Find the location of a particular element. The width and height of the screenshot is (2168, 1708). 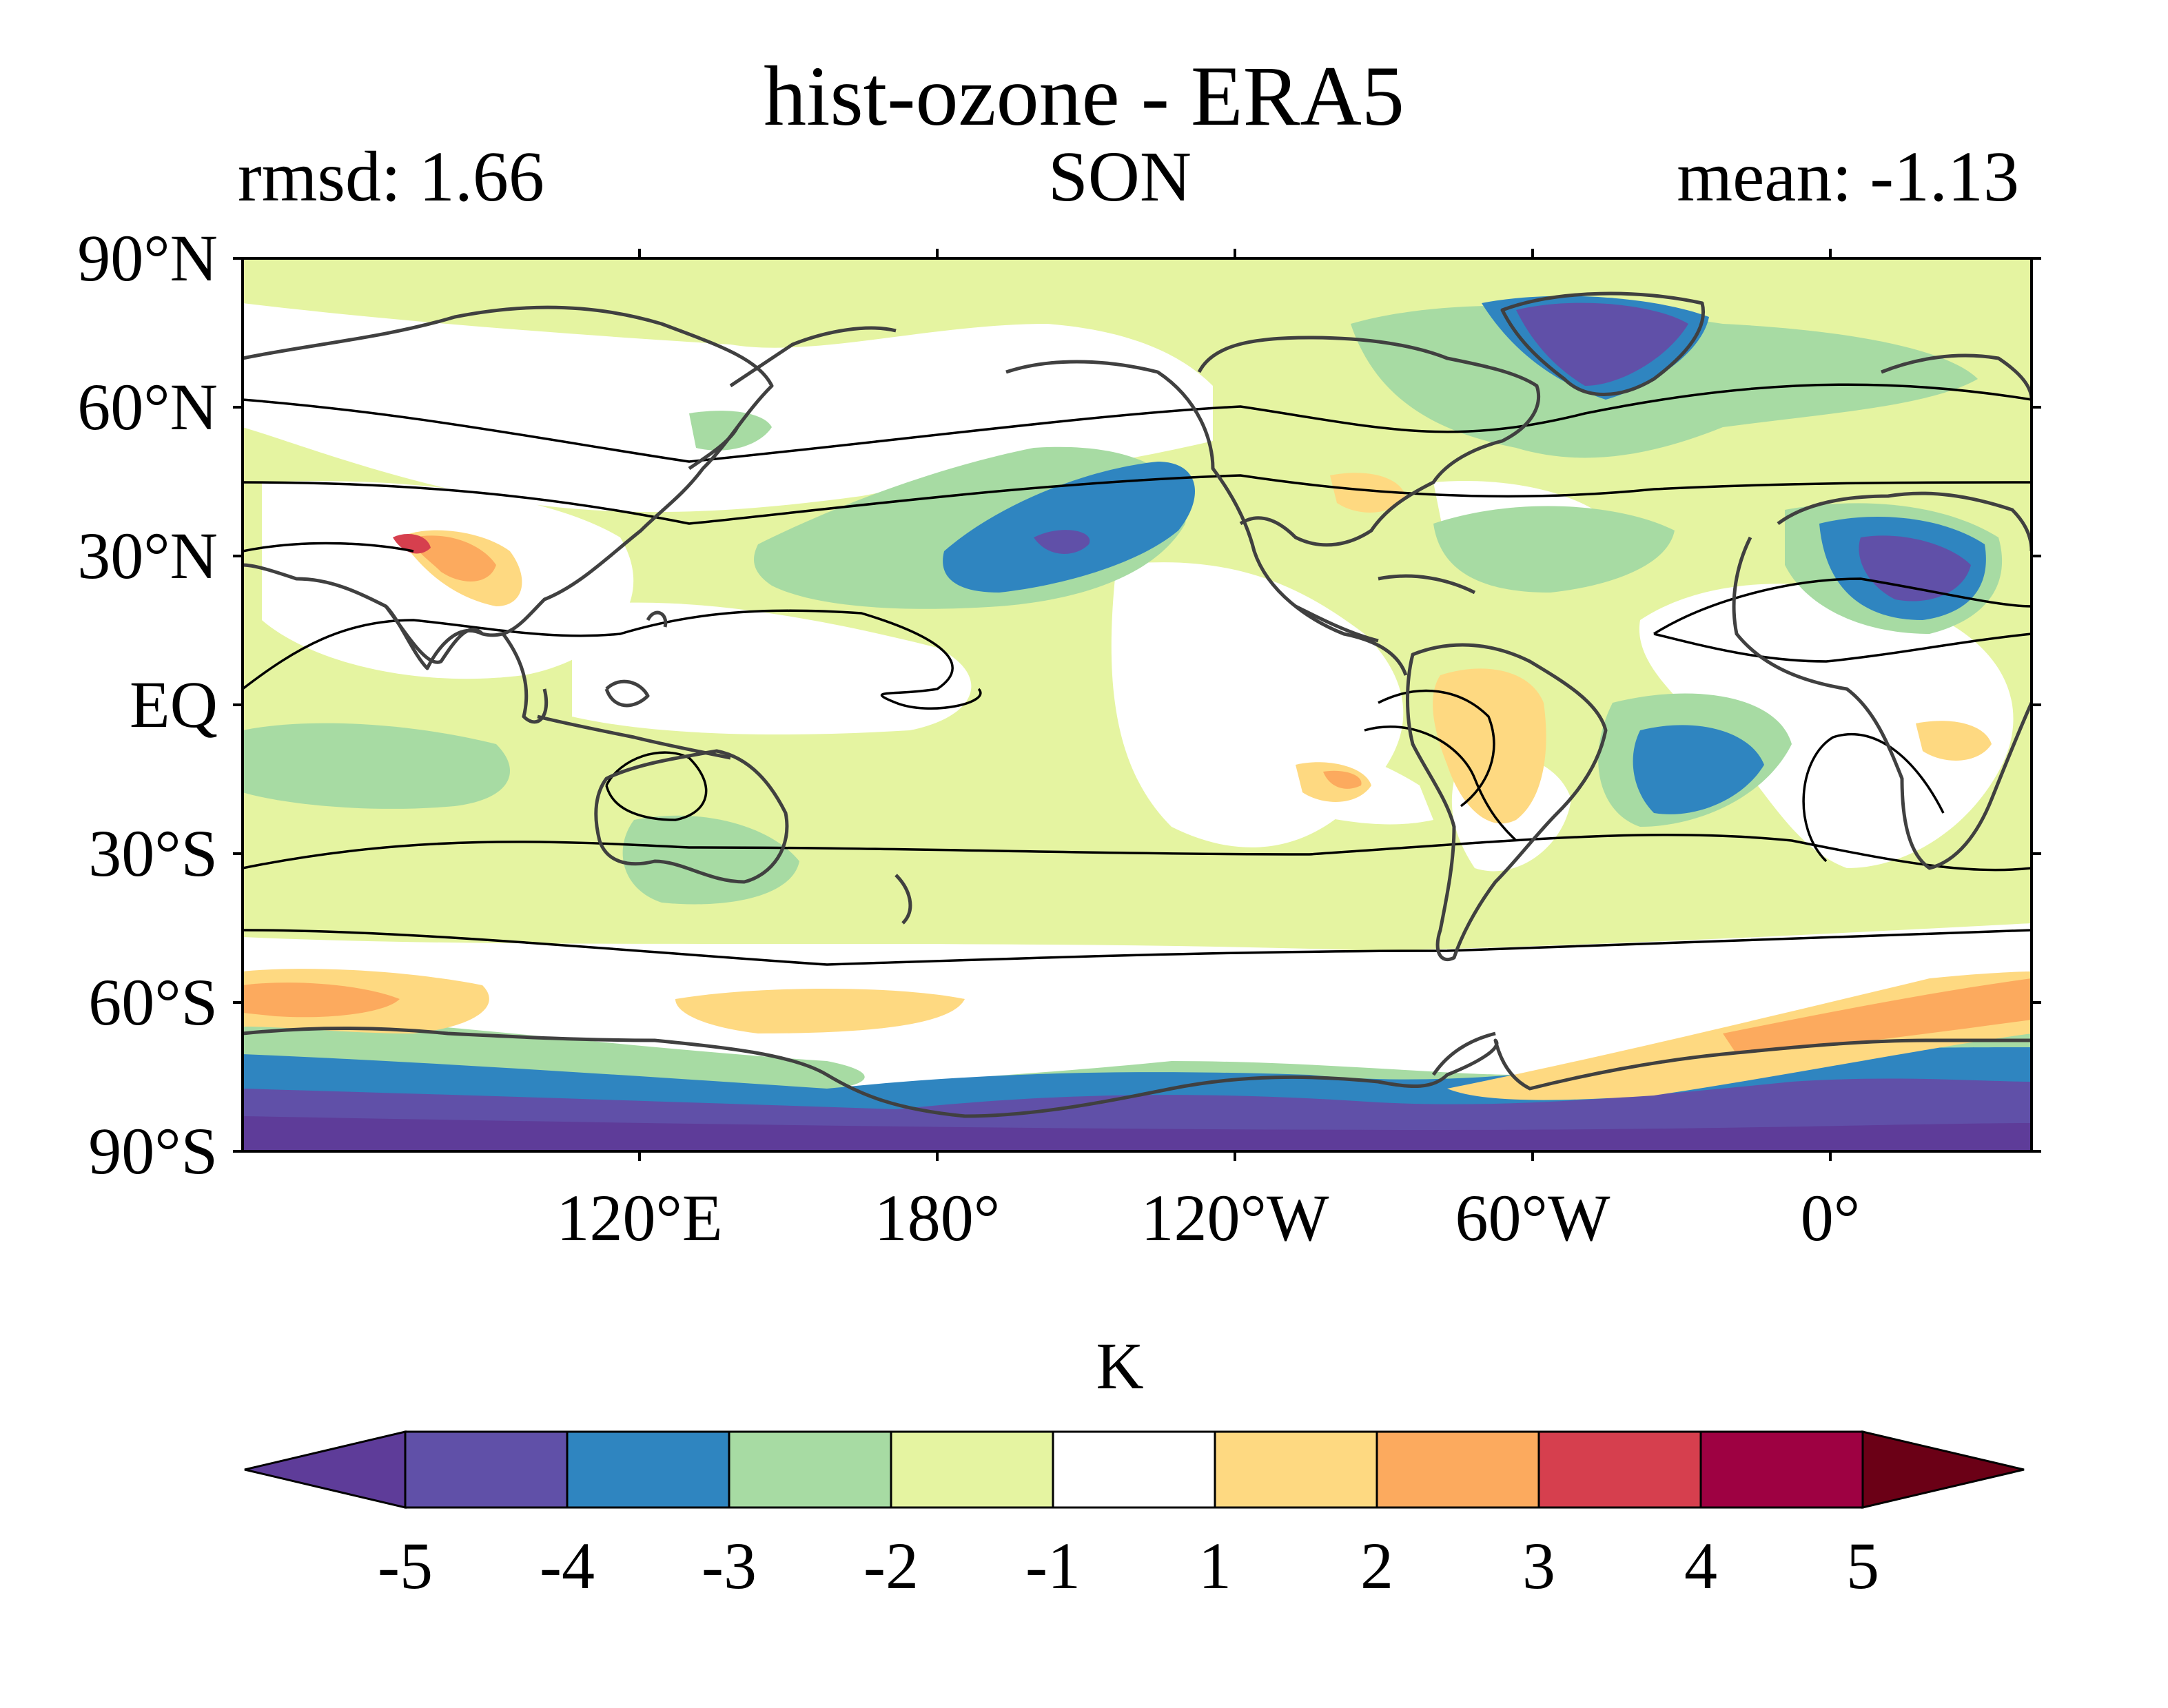

colorbar-tick-label: -3 is located at coordinates (729, 1566).